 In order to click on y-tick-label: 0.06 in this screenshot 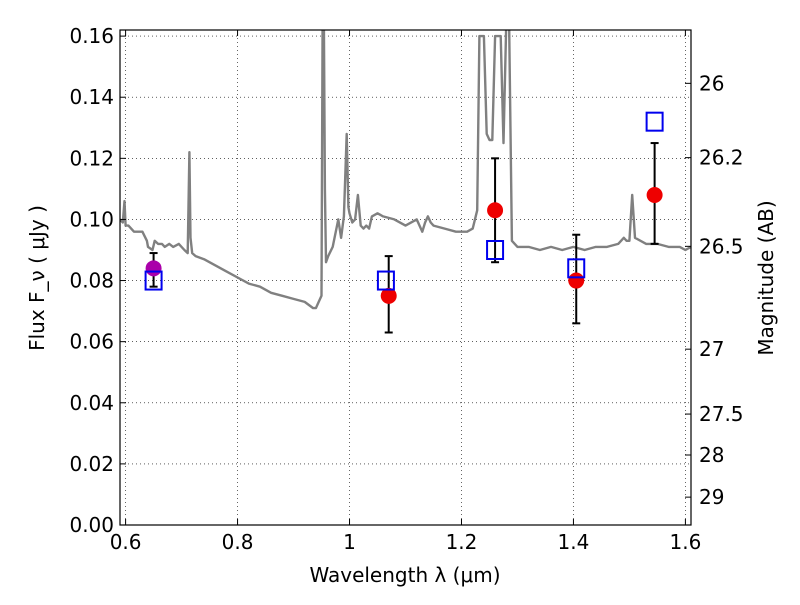, I will do `click(91, 342)`.